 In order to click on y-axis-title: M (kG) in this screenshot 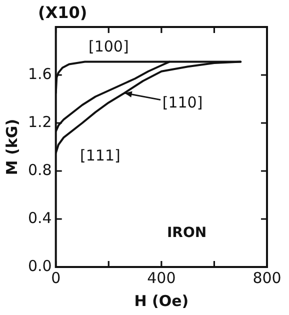, I will do `click(11, 147)`.